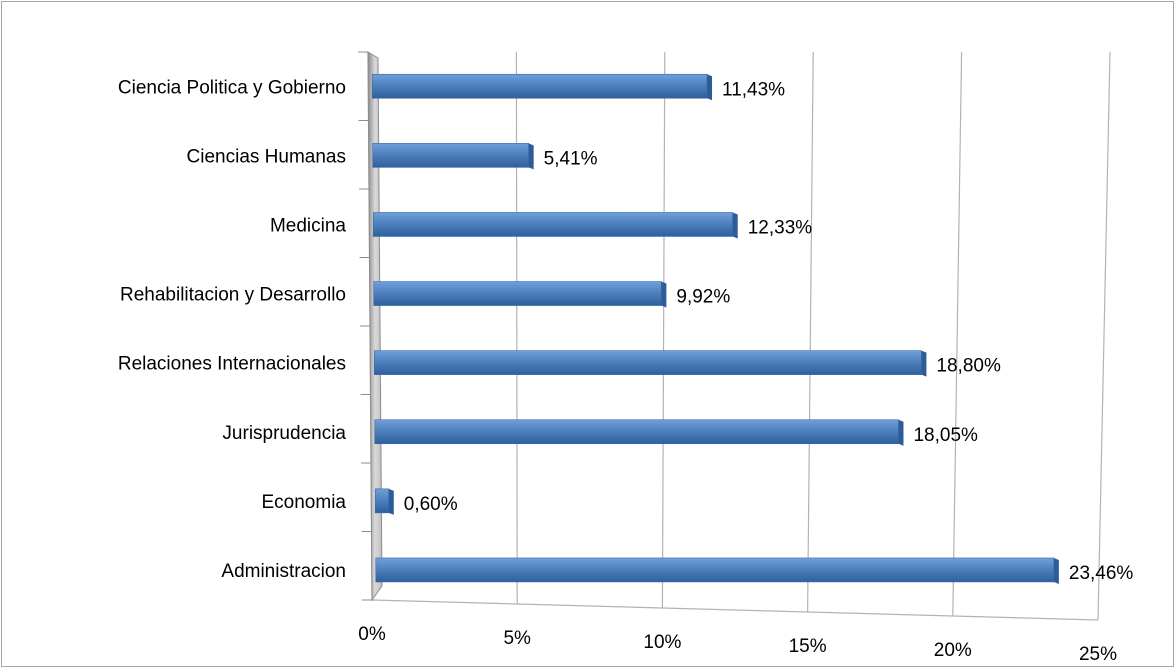 The height and width of the screenshot is (668, 1175). What do you see at coordinates (753, 89) in the screenshot?
I see `data-label: 11,43%` at bounding box center [753, 89].